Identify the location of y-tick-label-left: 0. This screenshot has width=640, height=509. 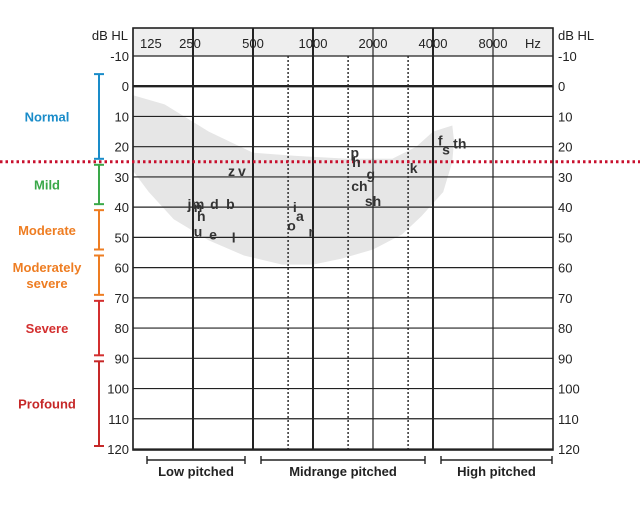
(125, 86).